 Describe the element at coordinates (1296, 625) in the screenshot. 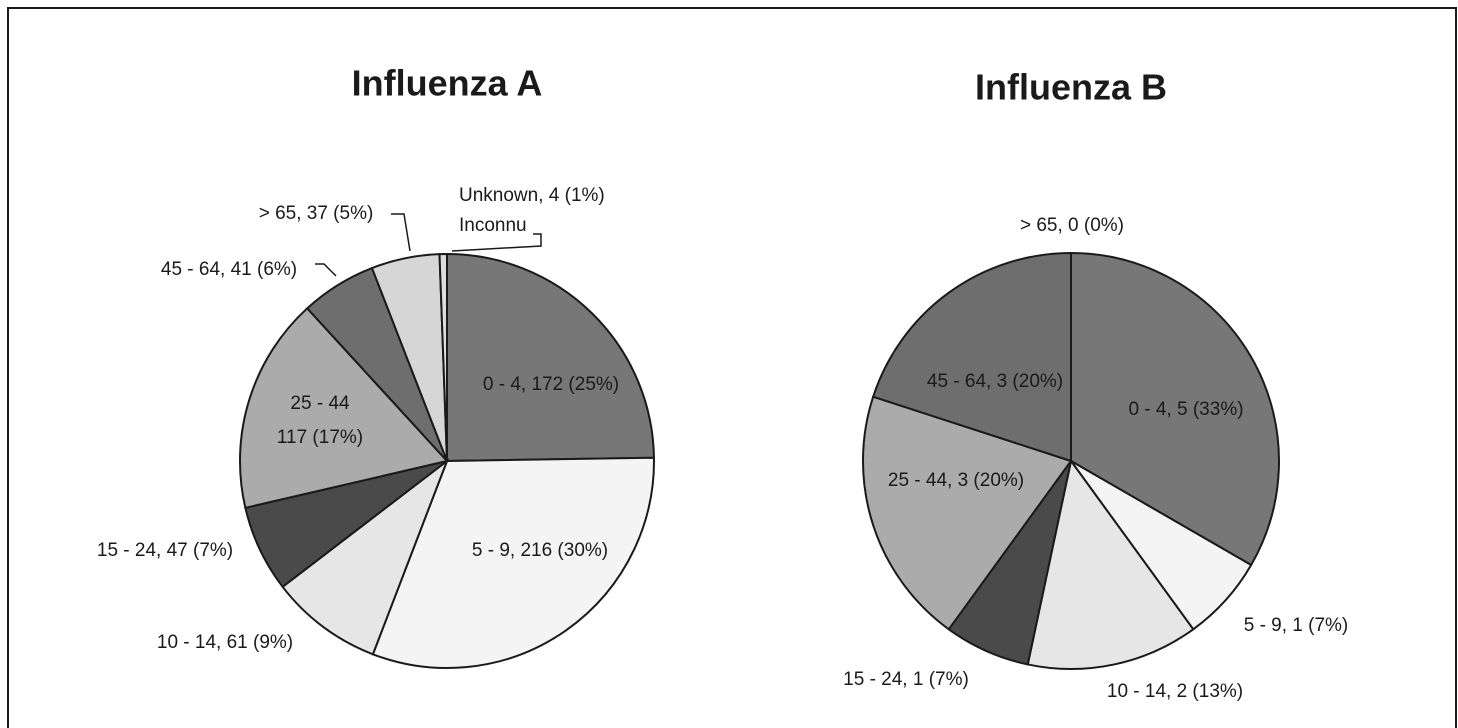

I see `slice-label: 5 - 9, 1 (7%)` at that location.